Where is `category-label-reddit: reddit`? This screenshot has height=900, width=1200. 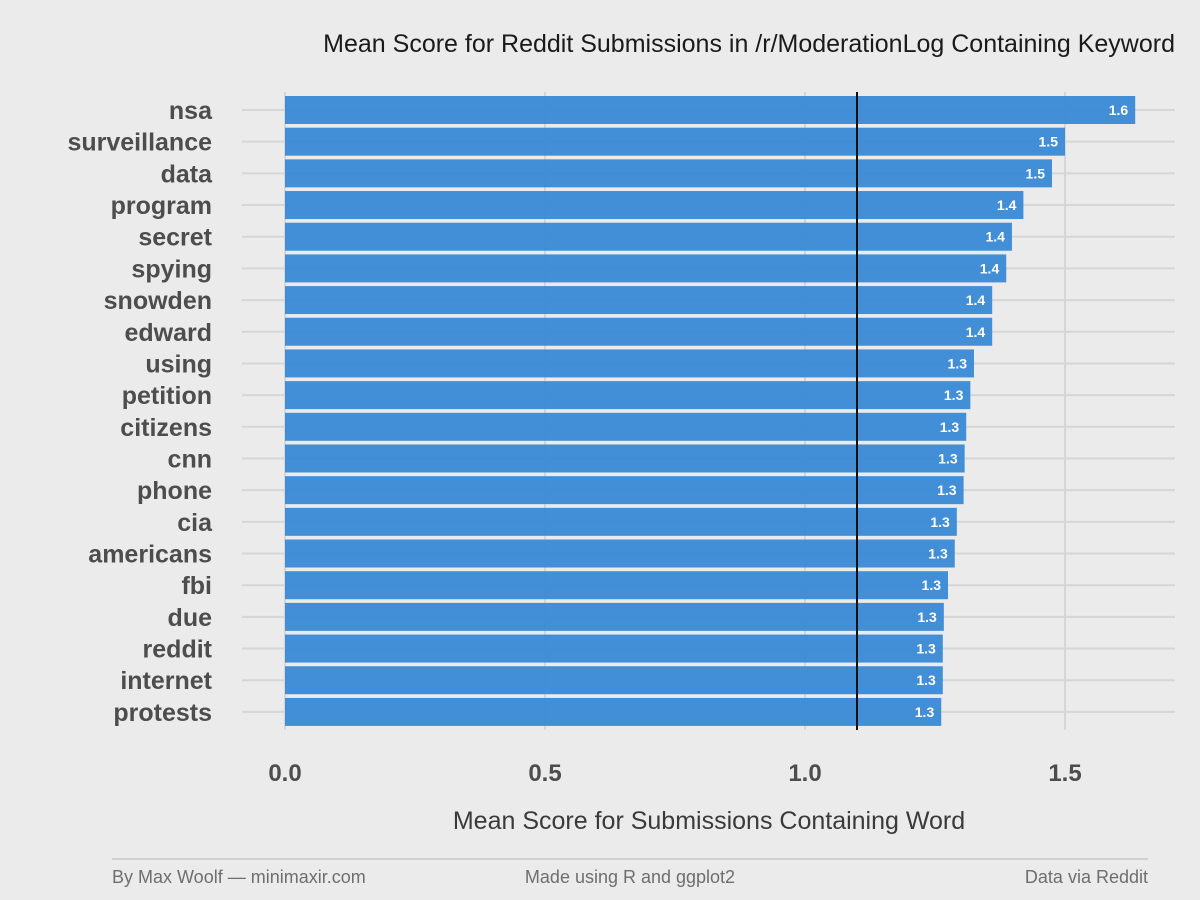 category-label-reddit: reddit is located at coordinates (178, 650).